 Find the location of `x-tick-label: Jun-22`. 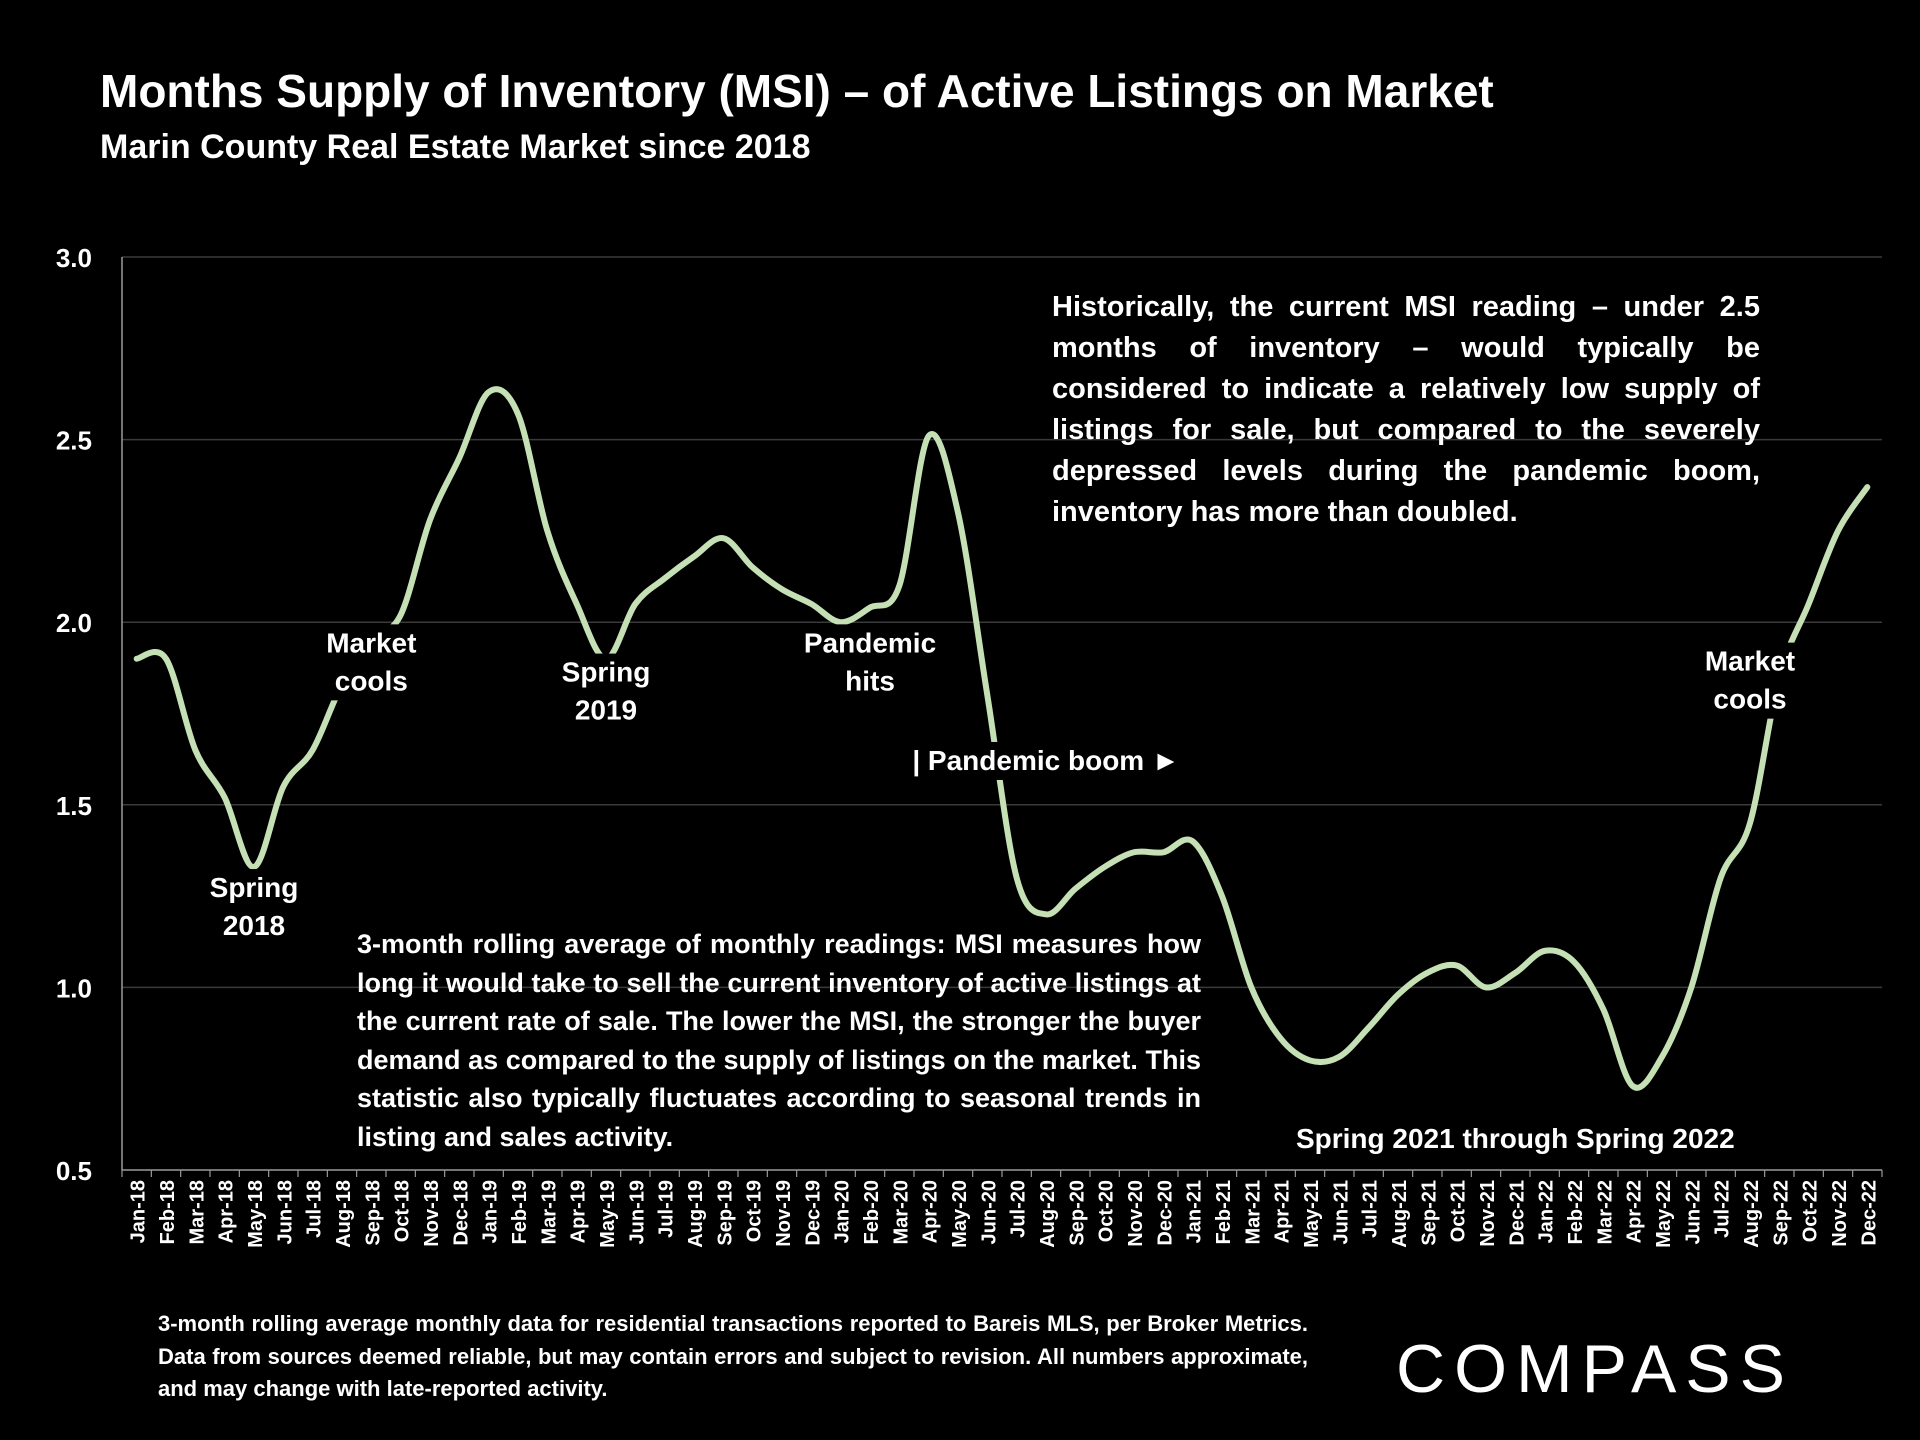

x-tick-label: Jun-22 is located at coordinates (1693, 1212).